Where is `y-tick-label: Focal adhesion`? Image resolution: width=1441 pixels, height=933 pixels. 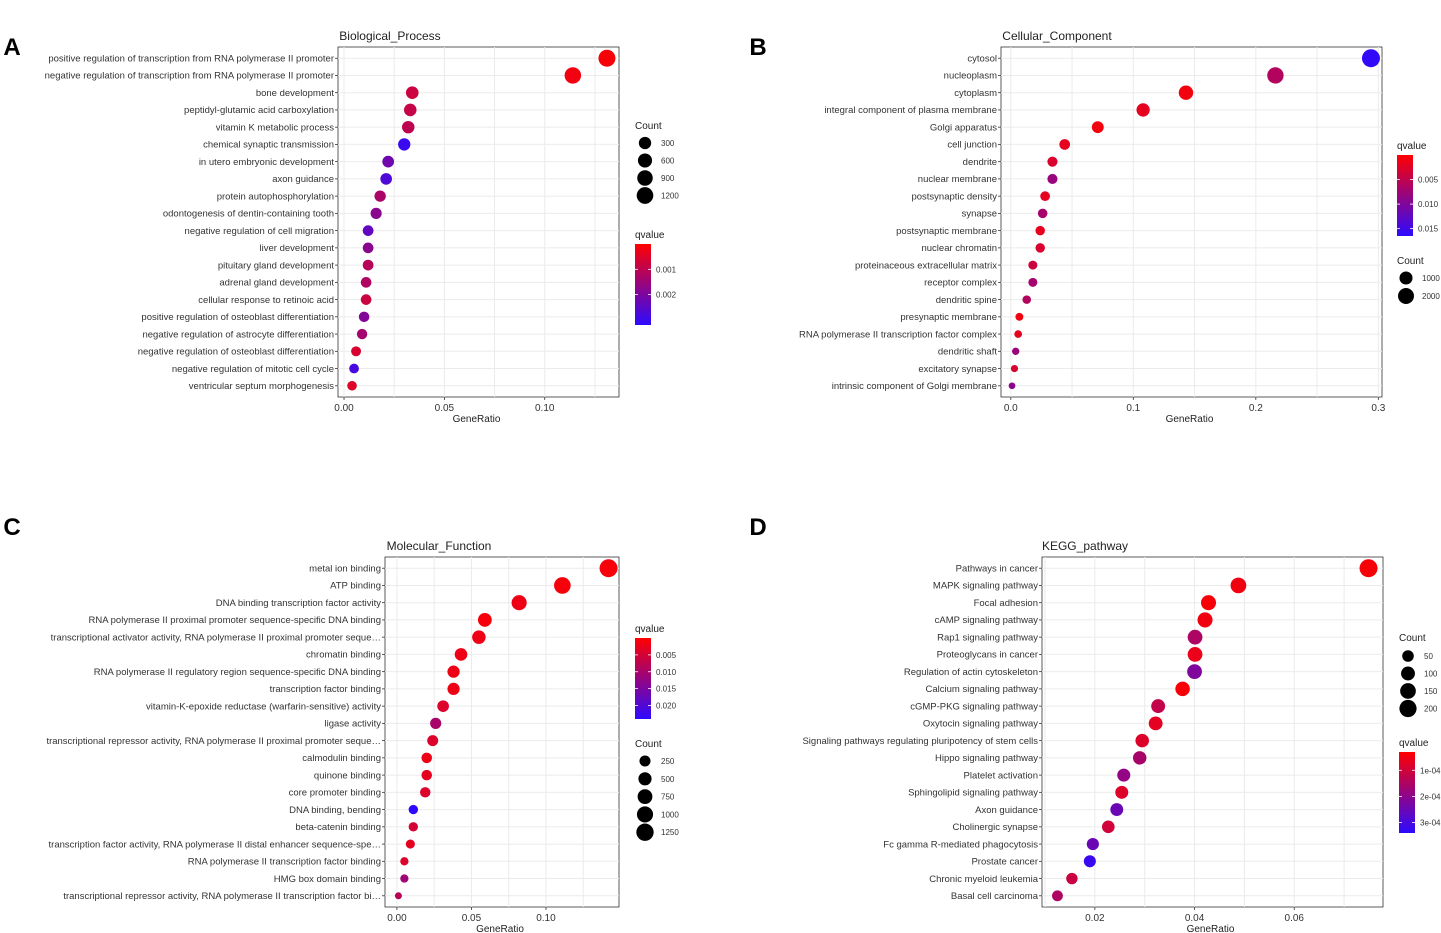 y-tick-label: Focal adhesion is located at coordinates (1006, 603).